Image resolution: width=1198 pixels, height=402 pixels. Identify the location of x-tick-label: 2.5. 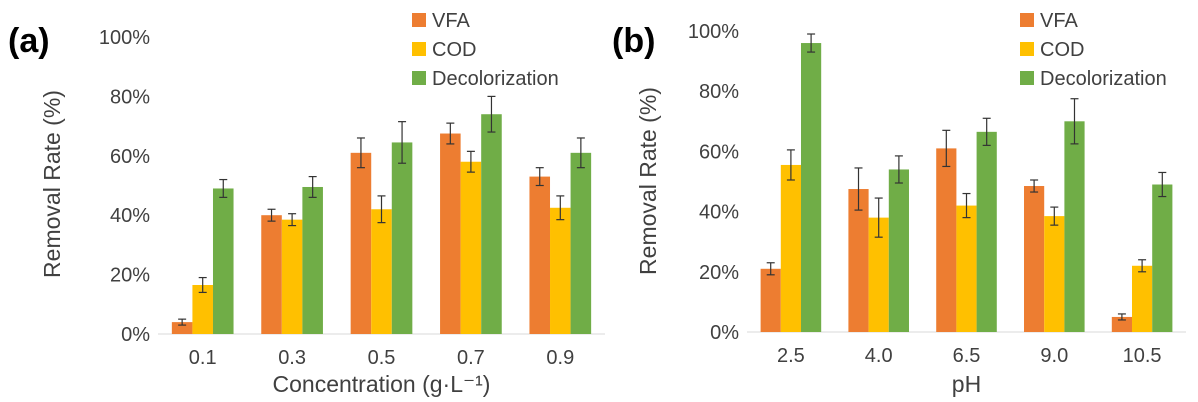
(791, 356).